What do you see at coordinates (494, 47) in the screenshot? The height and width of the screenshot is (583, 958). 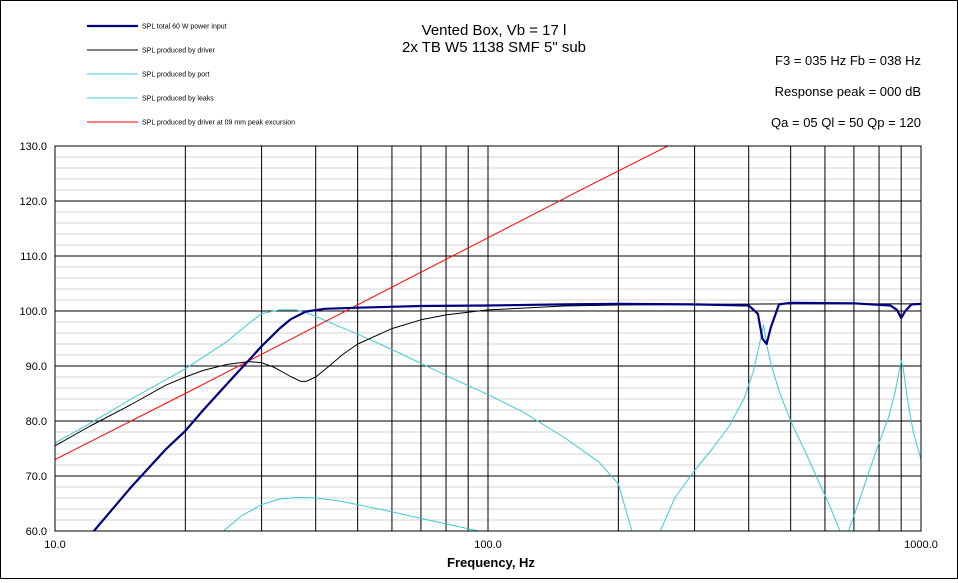 I see `chart-title-line-2: 2x TB W5 1138 SMF 5" sub` at bounding box center [494, 47].